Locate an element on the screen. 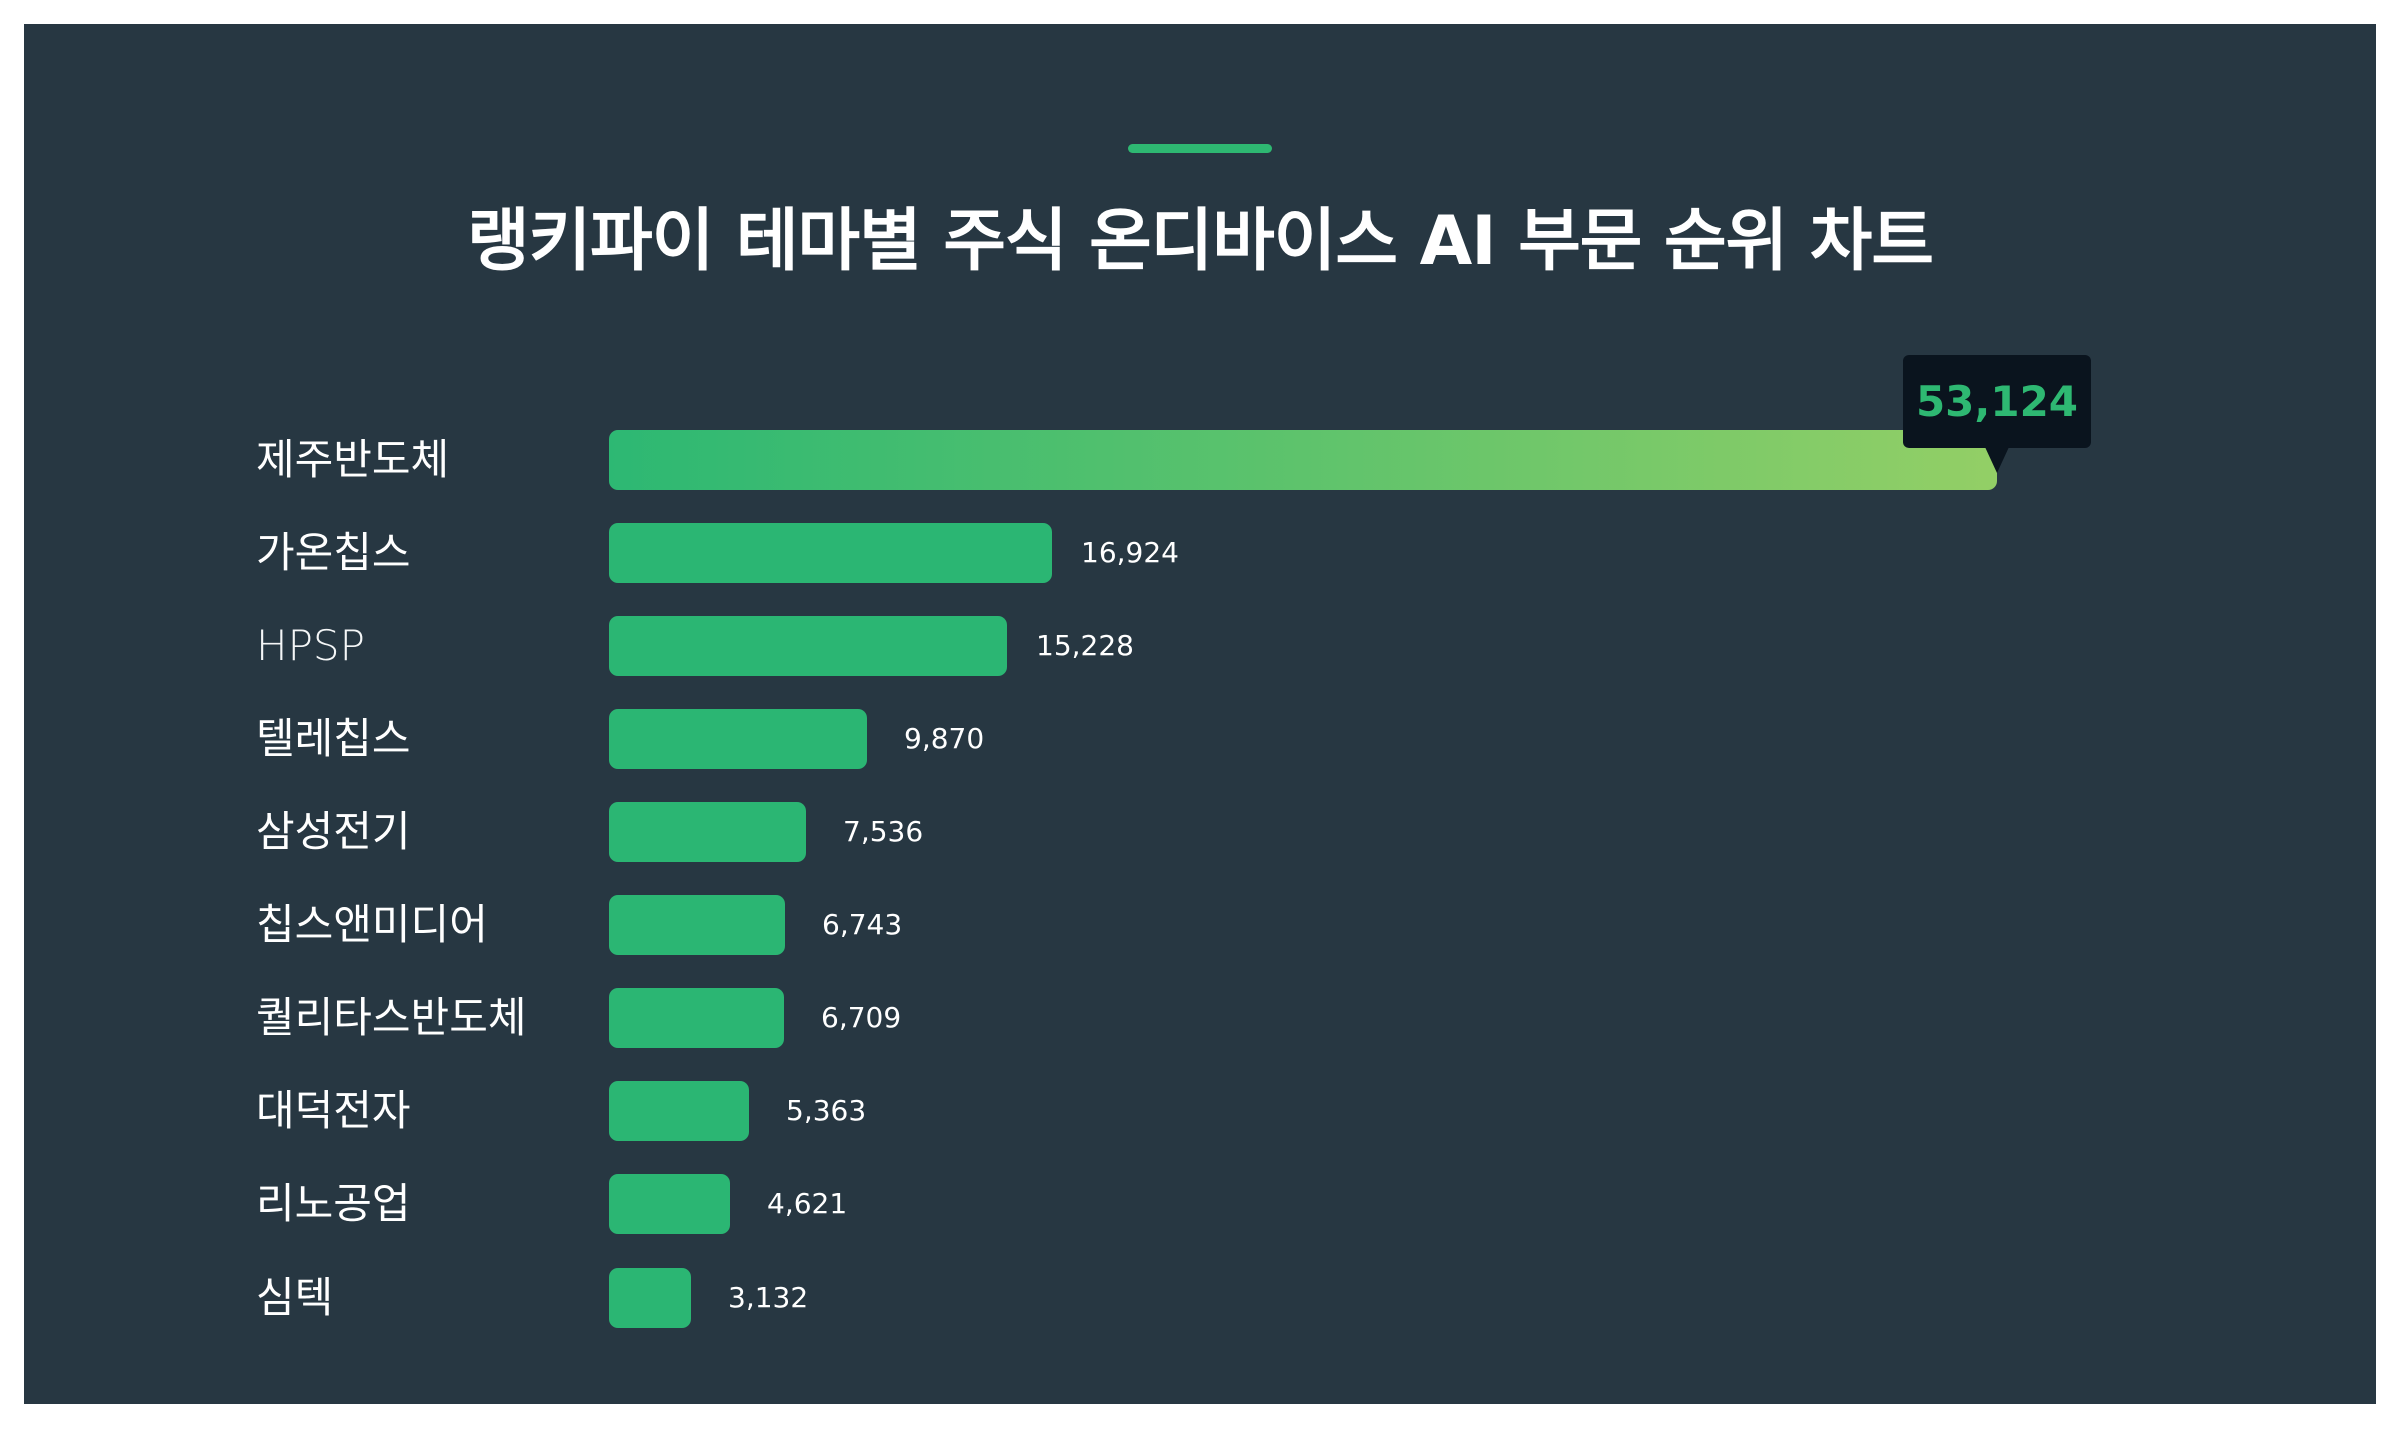 The width and height of the screenshot is (2400, 1440). value-label: 16,924 is located at coordinates (1130, 552).